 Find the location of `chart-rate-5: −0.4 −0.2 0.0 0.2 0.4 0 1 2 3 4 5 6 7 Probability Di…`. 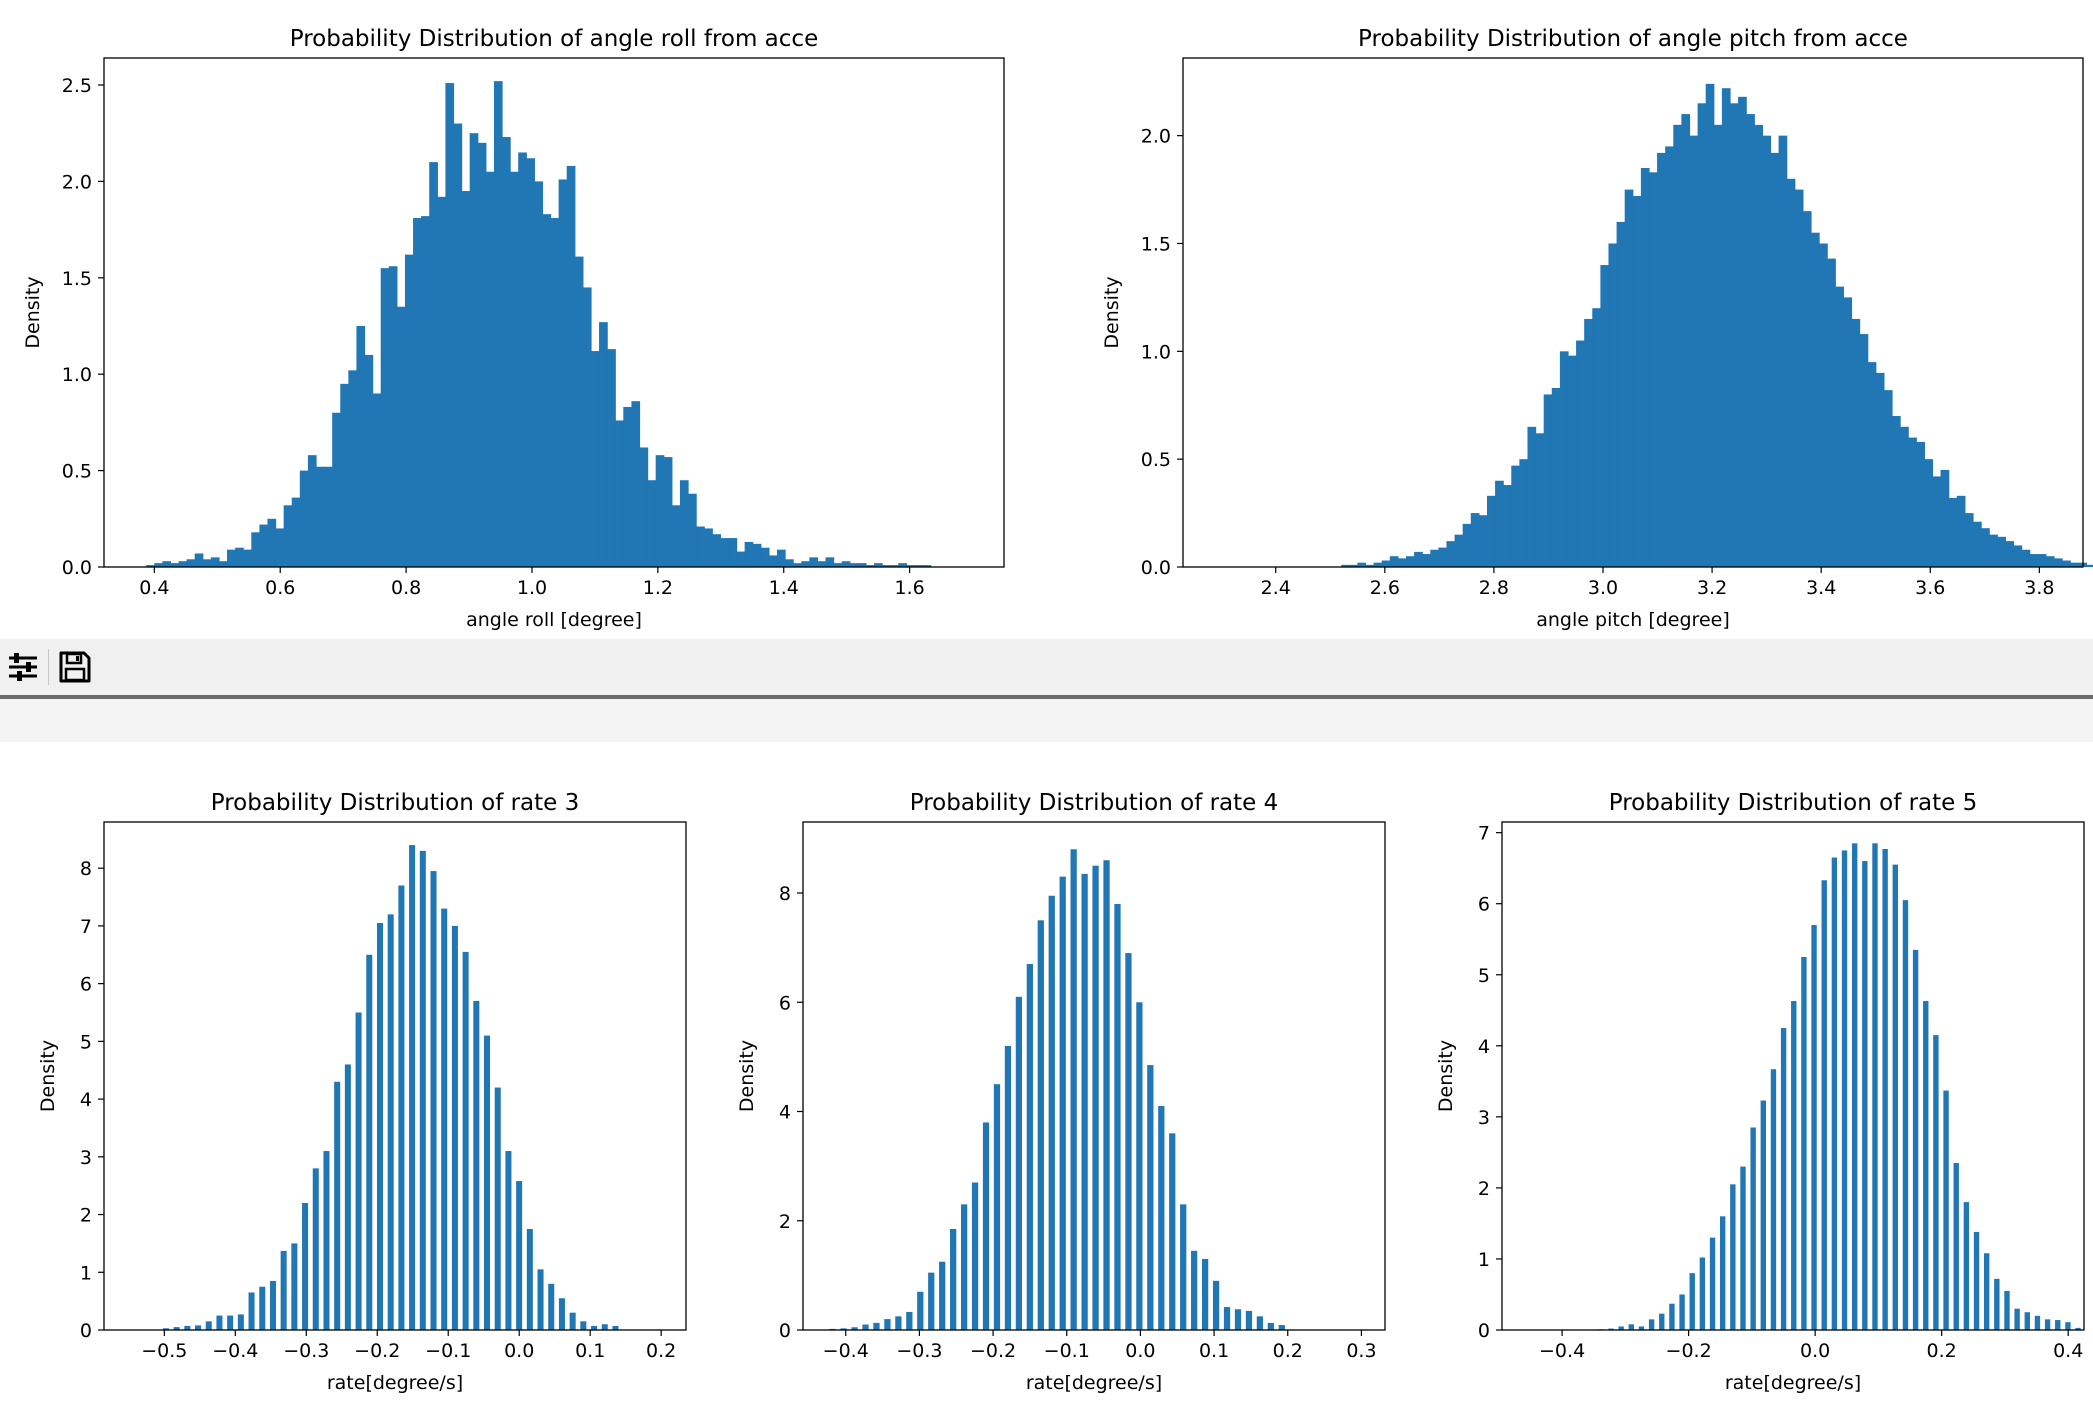

chart-rate-5: −0.4 −0.2 0.0 0.2 0.4 0 1 2 3 4 5 6 7 Probability Di… is located at coordinates (1760, 1092).